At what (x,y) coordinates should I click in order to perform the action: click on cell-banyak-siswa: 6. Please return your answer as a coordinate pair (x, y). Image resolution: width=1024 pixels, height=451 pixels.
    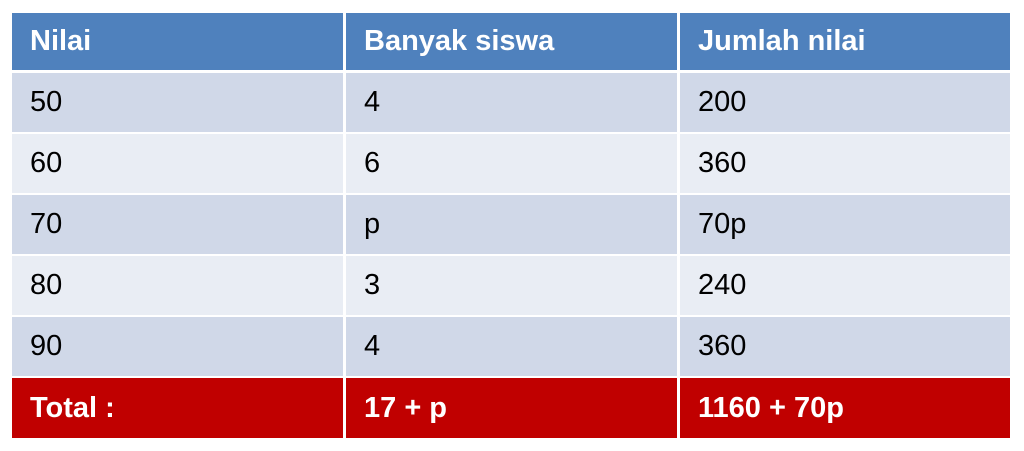
    Looking at the image, I should click on (511, 163).